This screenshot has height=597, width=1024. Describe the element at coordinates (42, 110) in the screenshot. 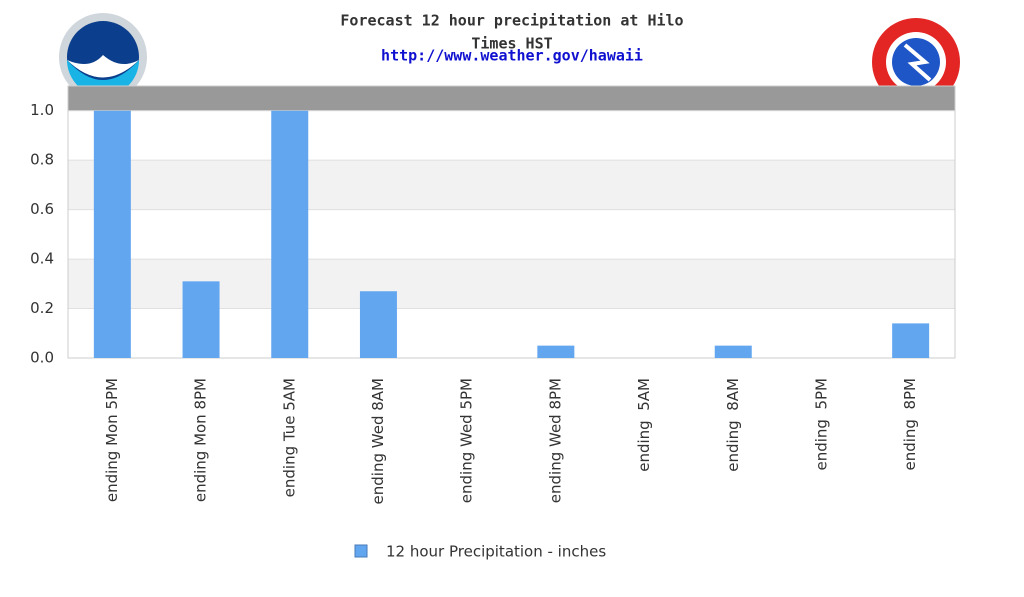

I see `y-tick-label: 1.0` at that location.